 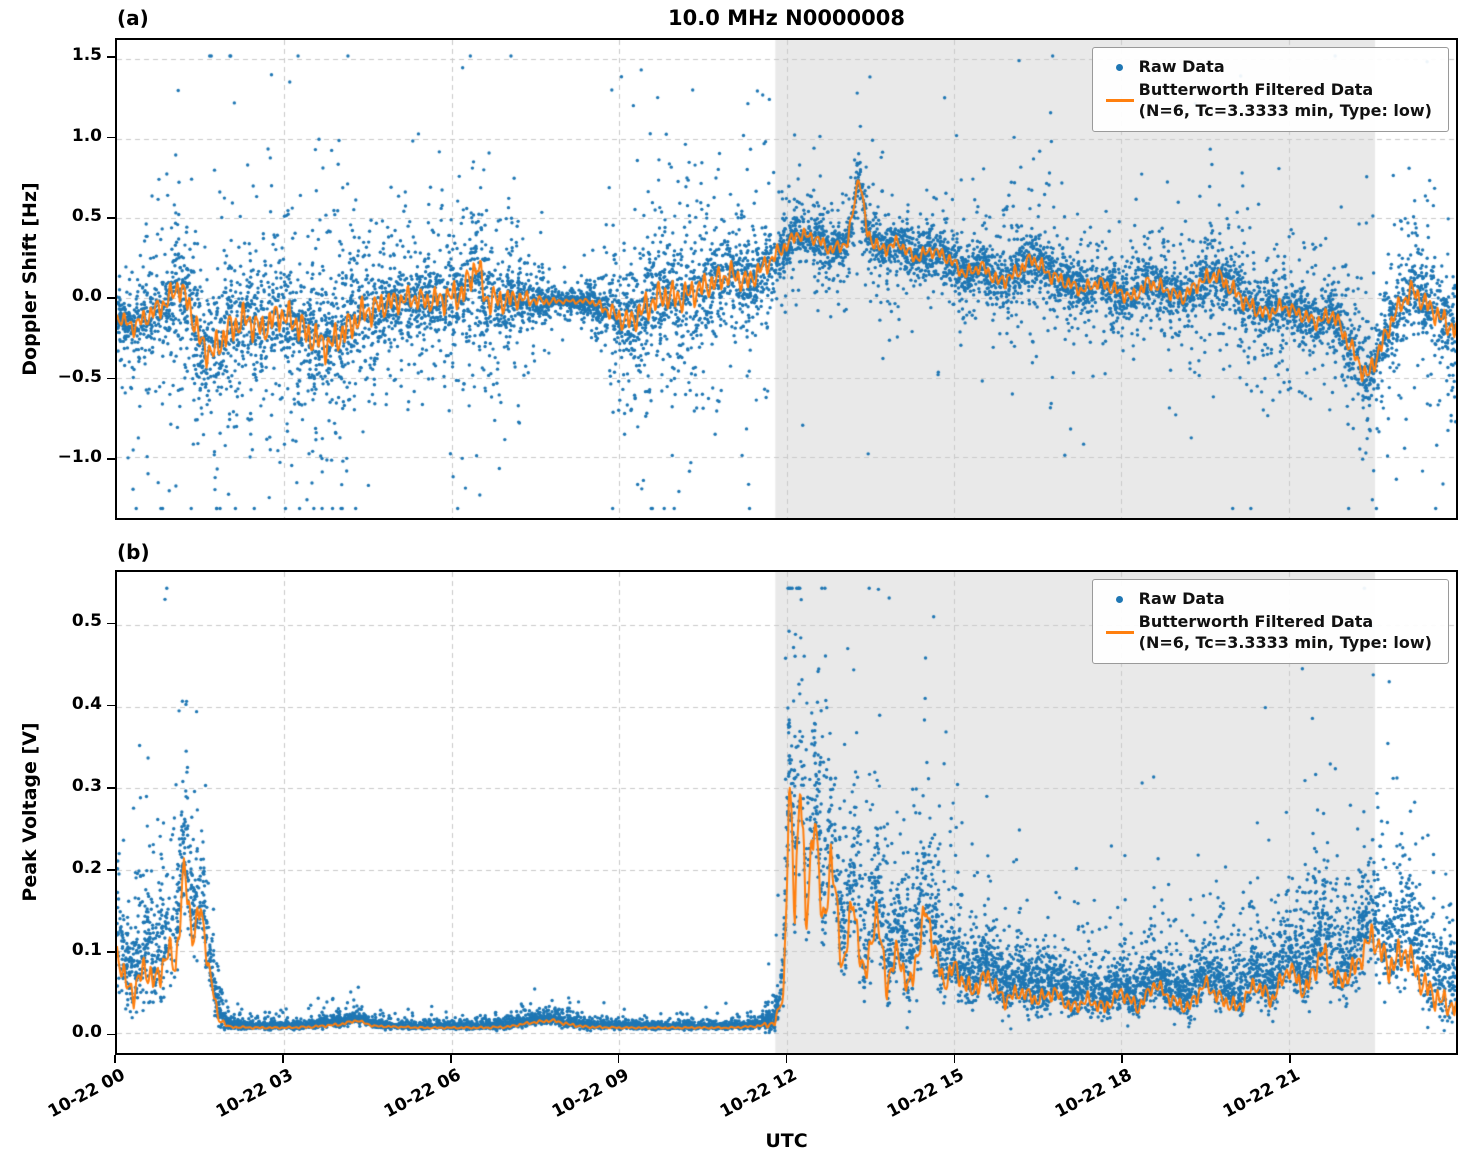 I want to click on panel-a-label: (a), so click(x=133, y=18).